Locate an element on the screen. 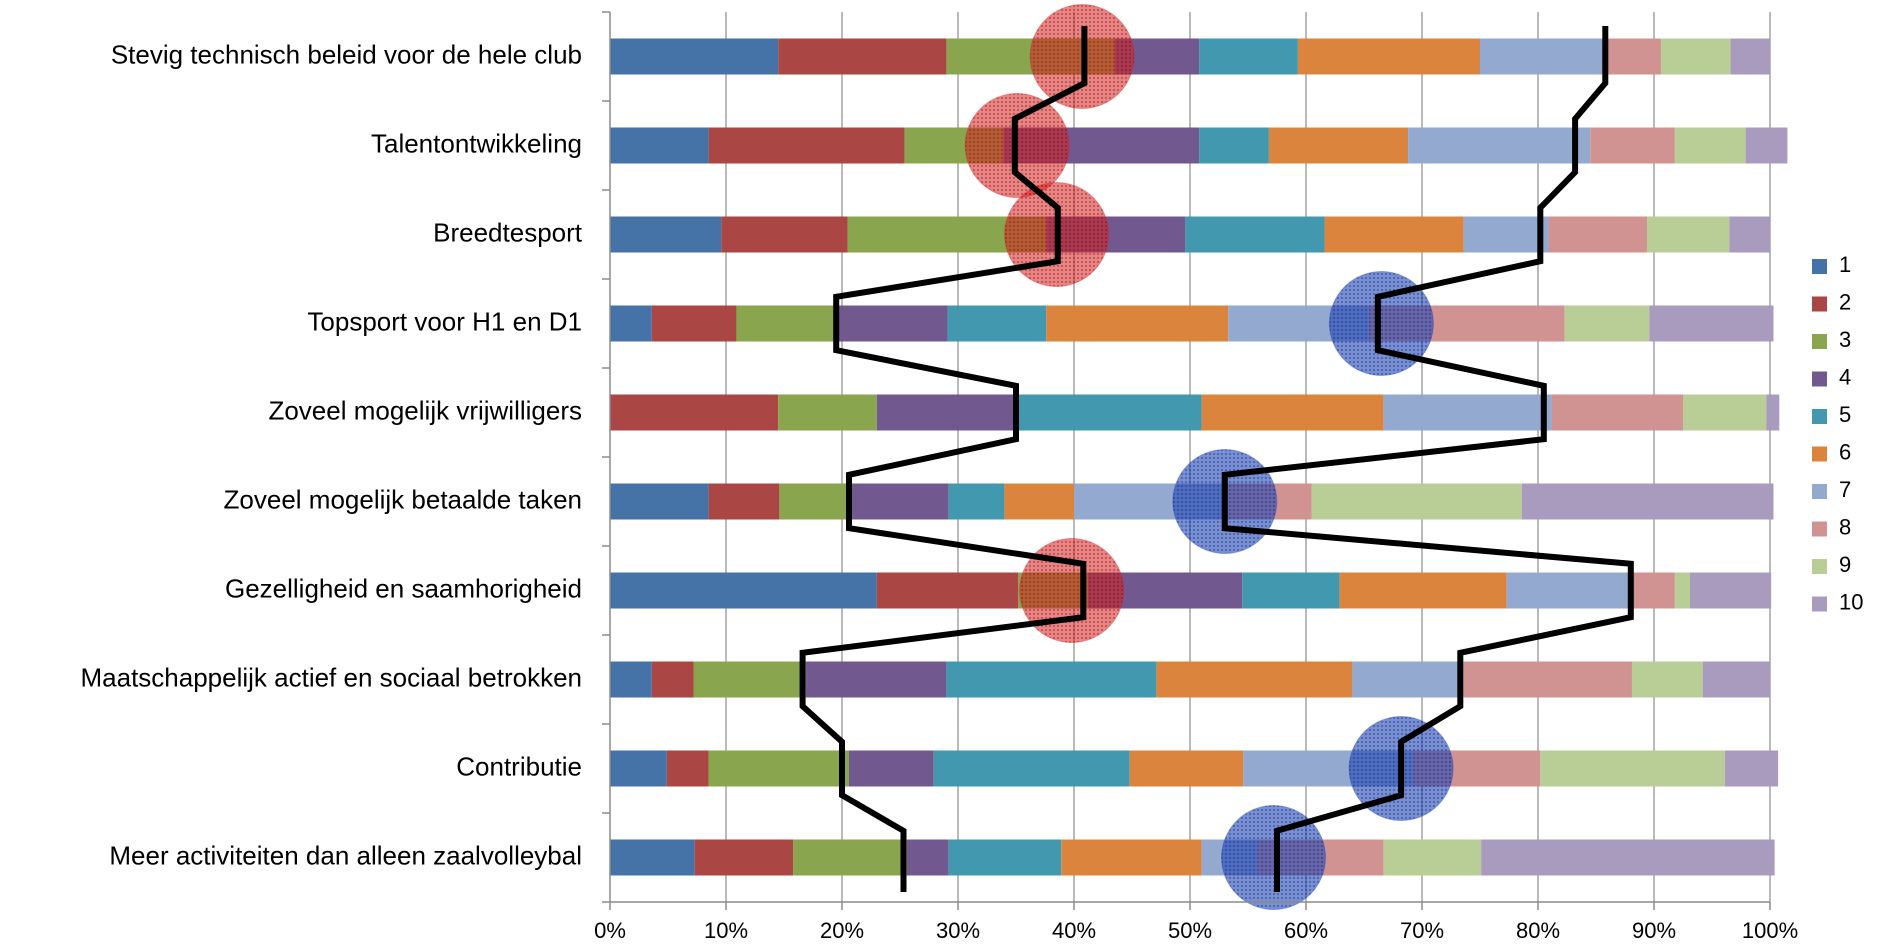  x-tick-label: 10% is located at coordinates (726, 930).